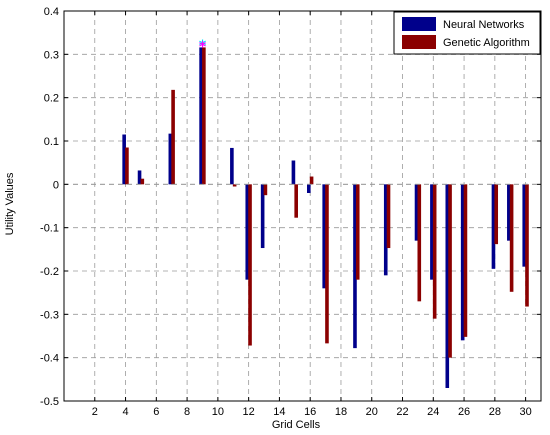 This screenshot has width=550, height=435. I want to click on x-axis-label: Grid Cells, so click(296, 425).